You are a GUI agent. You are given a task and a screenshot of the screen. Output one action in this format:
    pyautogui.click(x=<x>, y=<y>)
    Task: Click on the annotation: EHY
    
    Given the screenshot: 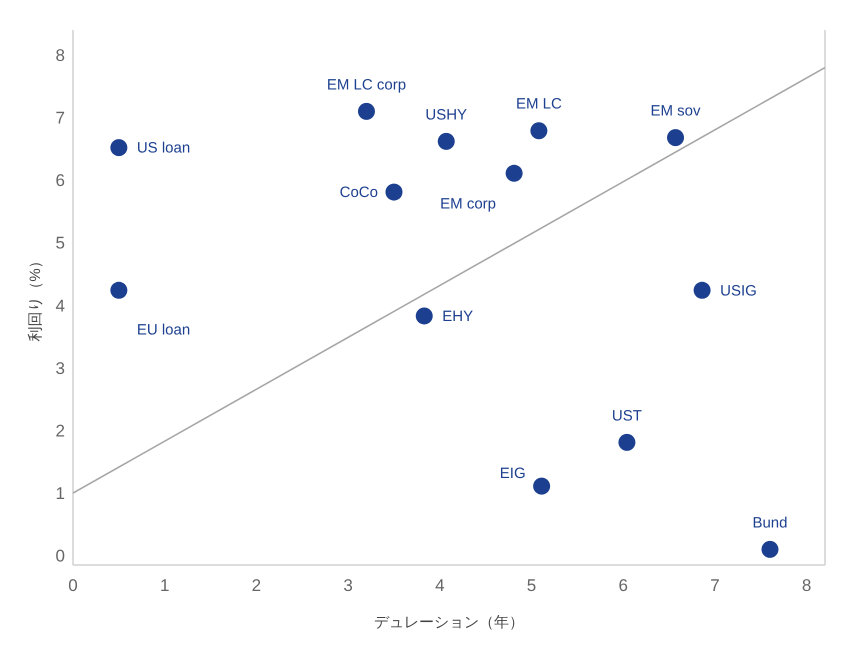 What is the action you would take?
    pyautogui.click(x=458, y=316)
    